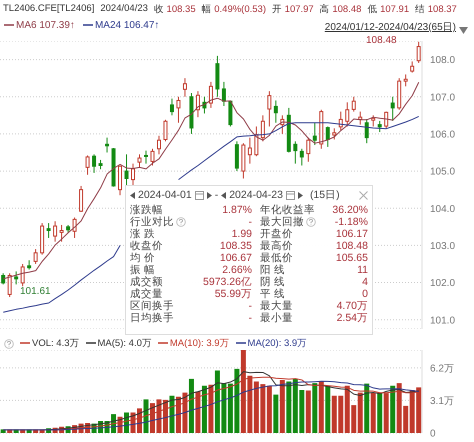 The image size is (474, 442). Describe the element at coordinates (186, 343) in the screenshot. I see `legend-label: MA(10)` at that location.